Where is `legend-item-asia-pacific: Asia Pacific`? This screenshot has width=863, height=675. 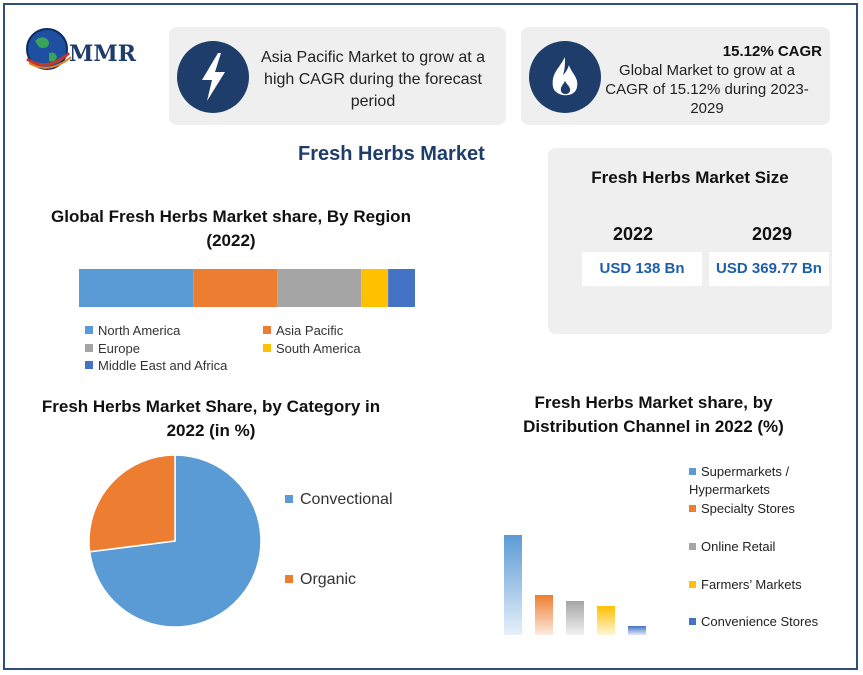 legend-item-asia-pacific: Asia Pacific is located at coordinates (303, 330).